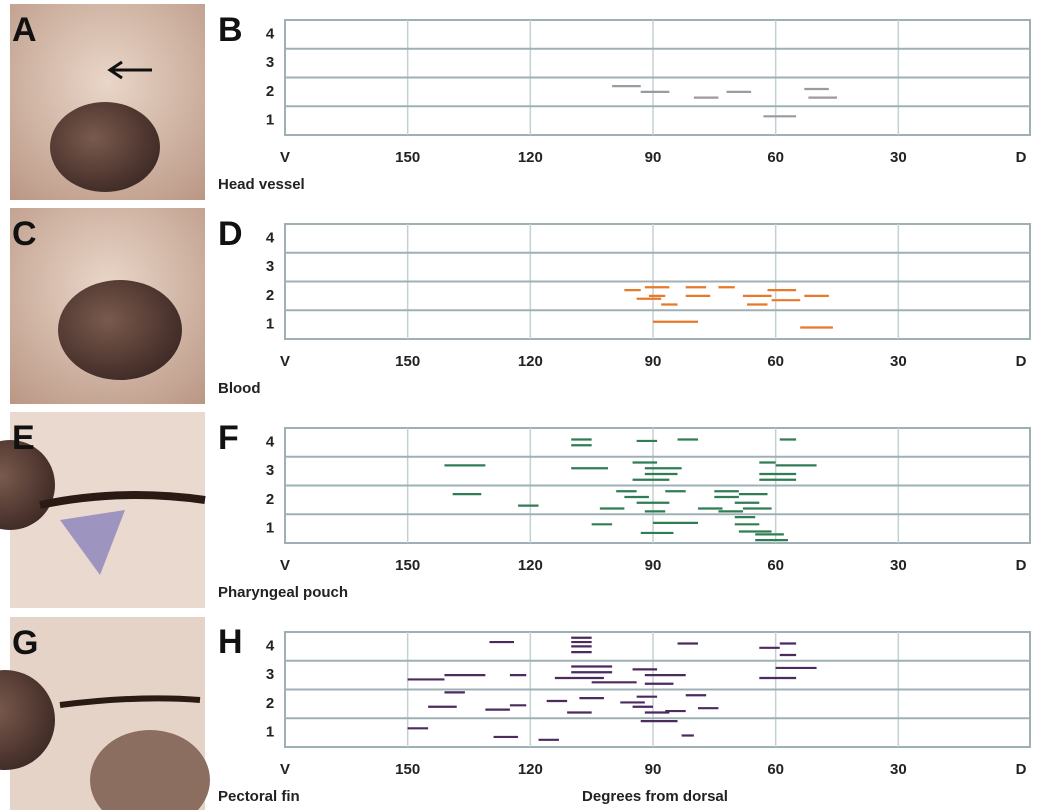 The width and height of the screenshot is (1039, 810). I want to click on panel-label: B, so click(230, 30).